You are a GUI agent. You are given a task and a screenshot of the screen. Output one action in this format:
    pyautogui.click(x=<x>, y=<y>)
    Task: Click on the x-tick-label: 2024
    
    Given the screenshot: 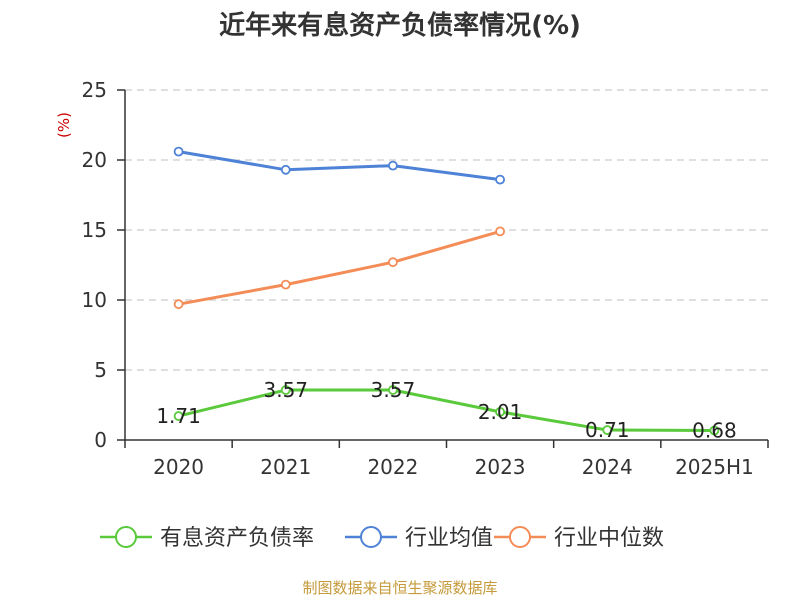 What is the action you would take?
    pyautogui.click(x=607, y=467)
    